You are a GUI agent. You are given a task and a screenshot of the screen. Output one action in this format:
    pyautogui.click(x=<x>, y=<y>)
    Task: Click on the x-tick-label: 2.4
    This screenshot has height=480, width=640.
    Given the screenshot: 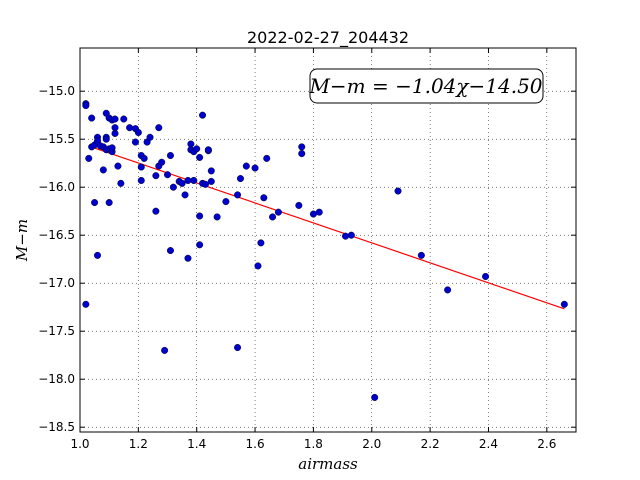 What is the action you would take?
    pyautogui.click(x=488, y=444)
    